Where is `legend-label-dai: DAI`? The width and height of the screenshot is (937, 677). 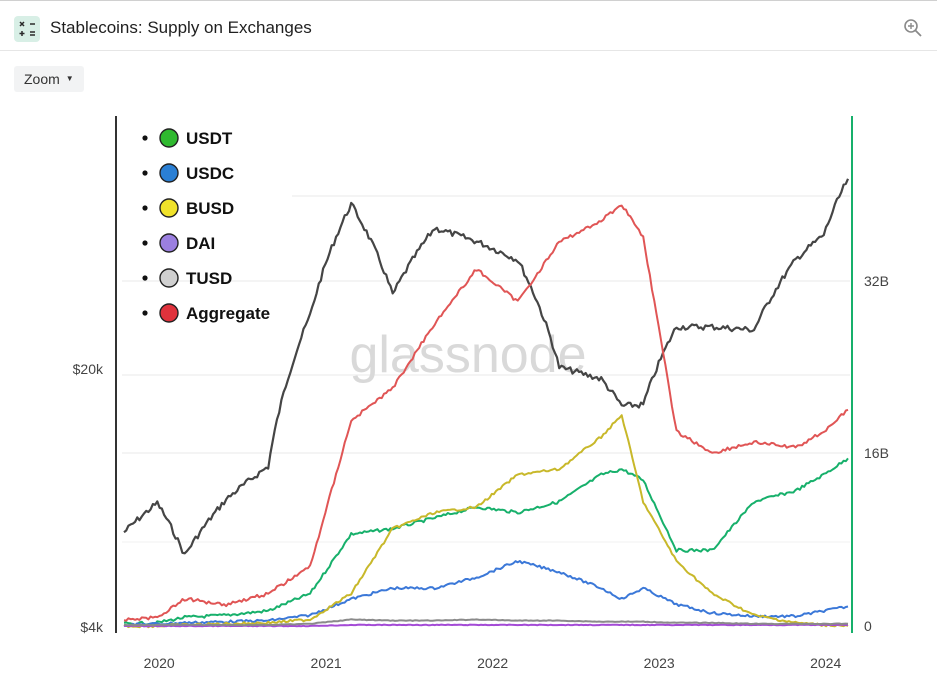 legend-label-dai: DAI is located at coordinates (200, 243).